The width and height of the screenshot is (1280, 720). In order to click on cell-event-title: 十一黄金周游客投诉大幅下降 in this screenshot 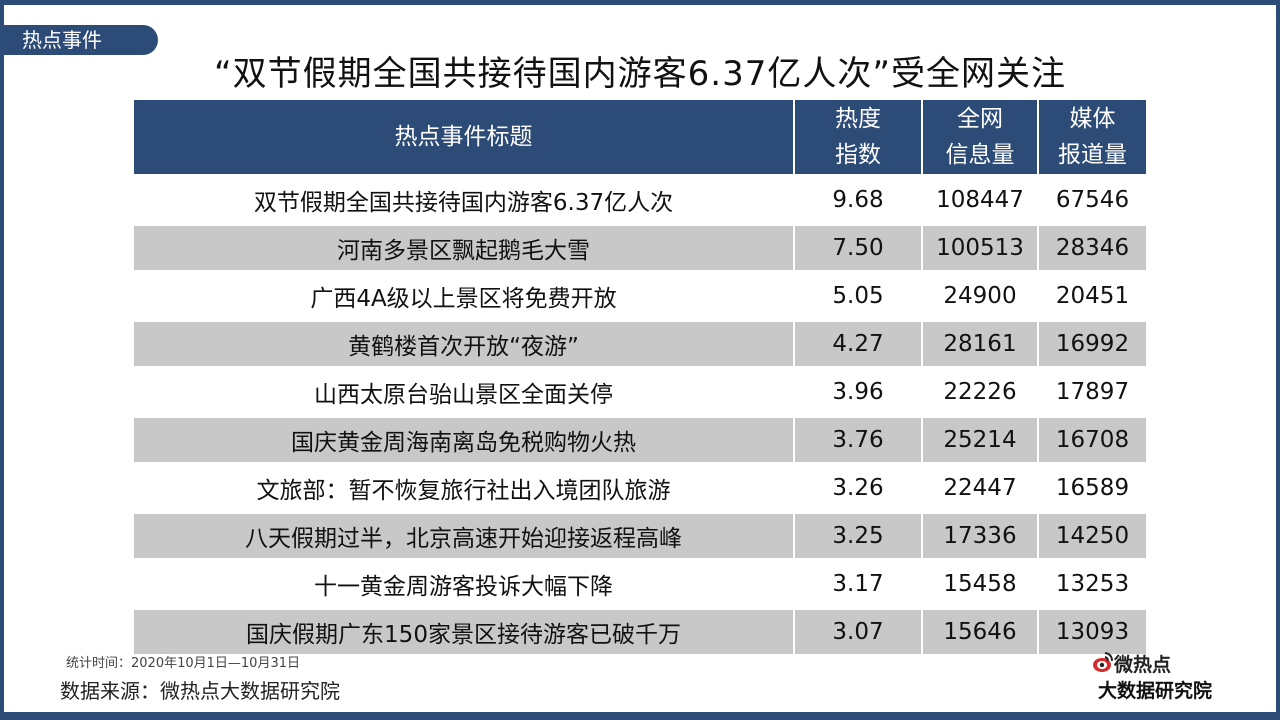, I will do `click(464, 583)`.